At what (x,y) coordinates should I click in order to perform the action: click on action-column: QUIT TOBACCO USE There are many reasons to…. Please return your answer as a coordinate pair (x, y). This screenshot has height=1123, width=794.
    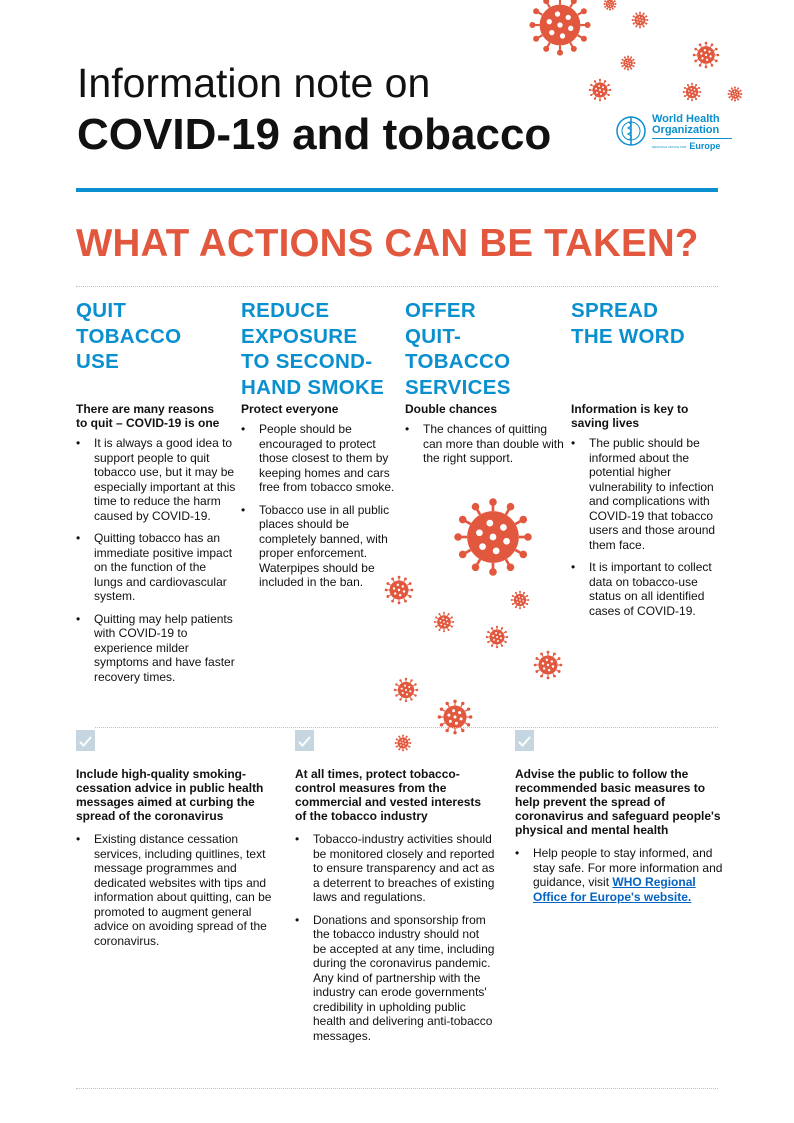
    Looking at the image, I should click on (156, 495).